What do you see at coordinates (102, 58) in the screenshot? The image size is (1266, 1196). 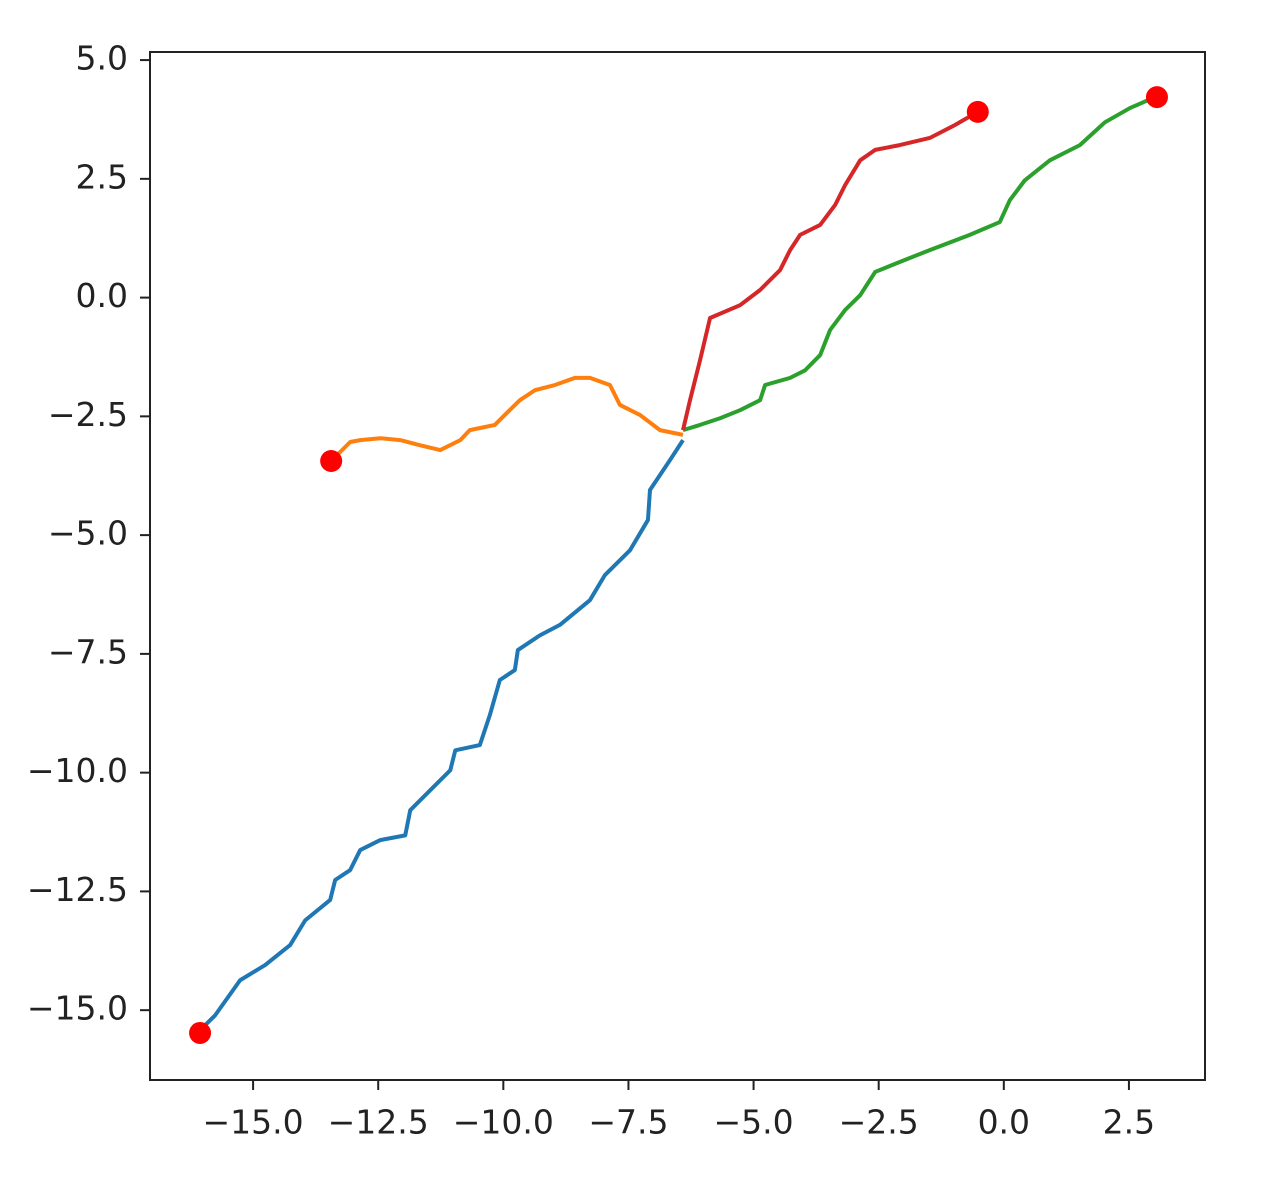 I see `y-tick-label: 5.0` at bounding box center [102, 58].